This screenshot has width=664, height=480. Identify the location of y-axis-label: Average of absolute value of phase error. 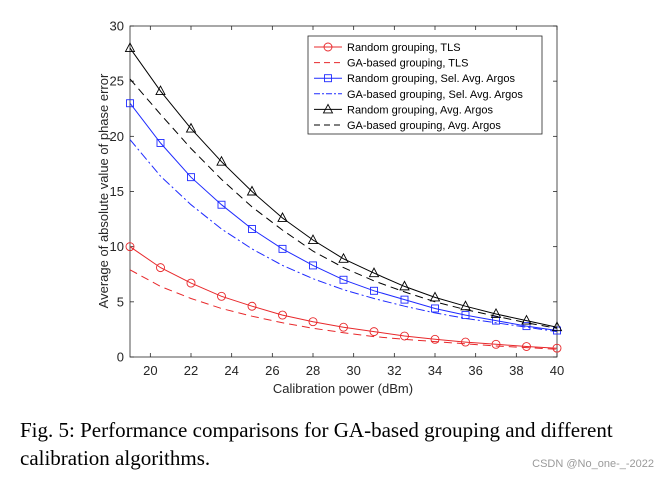
(103, 190).